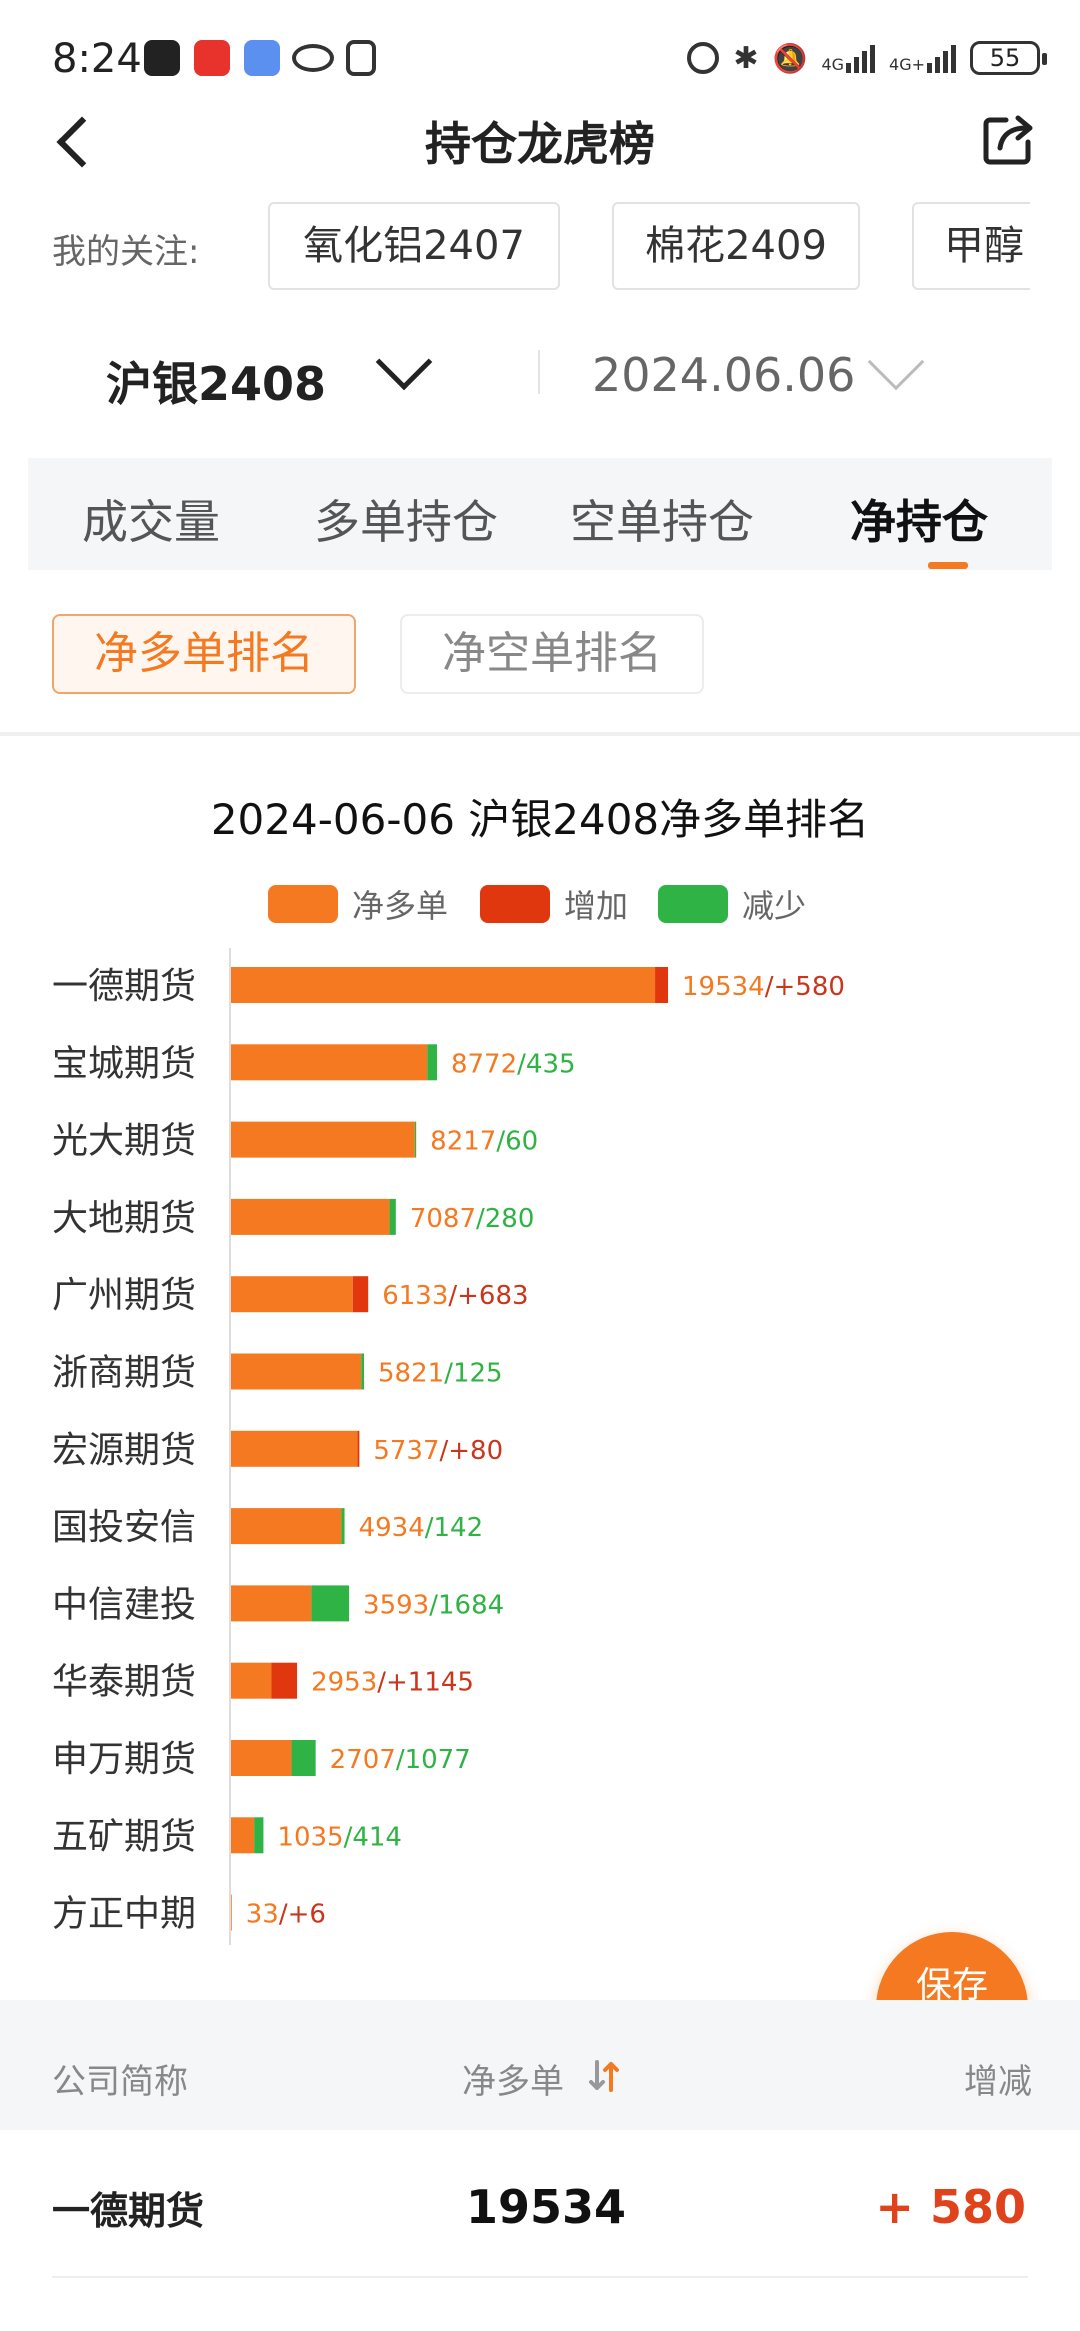 The height and width of the screenshot is (2331, 1080). Describe the element at coordinates (513, 2082) in the screenshot. I see `column-header-net-long: 净多单` at that location.